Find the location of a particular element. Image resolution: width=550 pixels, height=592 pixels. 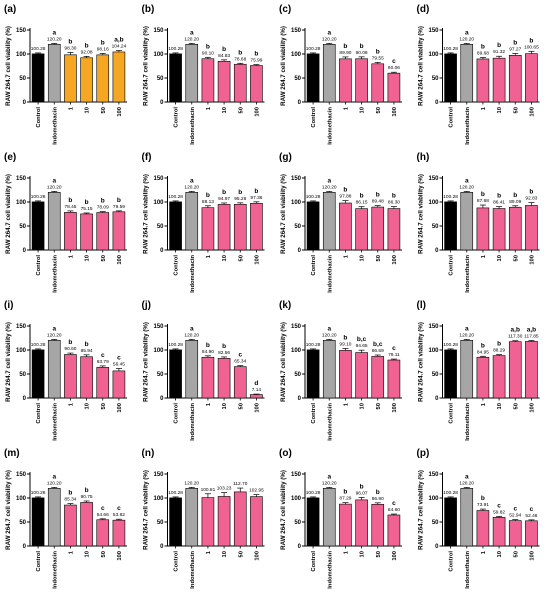

data-label: 73.91 is located at coordinates (483, 505).